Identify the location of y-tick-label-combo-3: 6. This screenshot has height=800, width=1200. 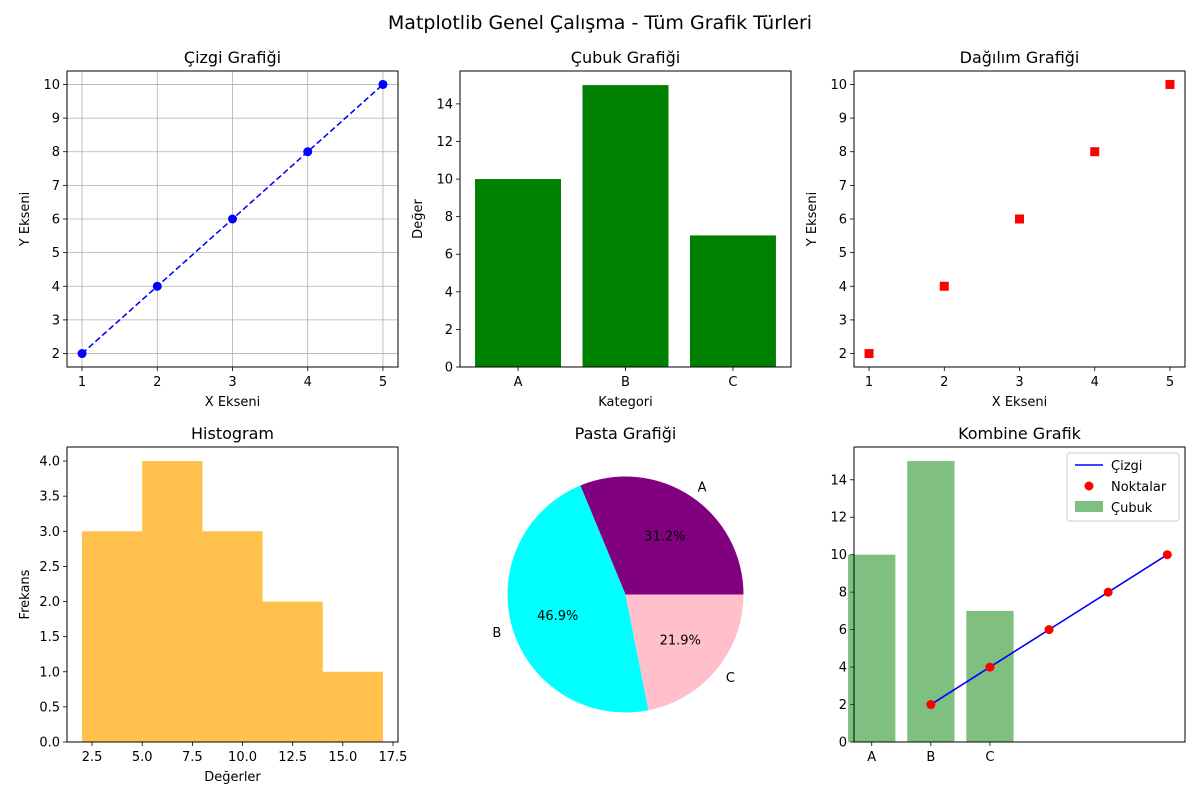
(843, 630).